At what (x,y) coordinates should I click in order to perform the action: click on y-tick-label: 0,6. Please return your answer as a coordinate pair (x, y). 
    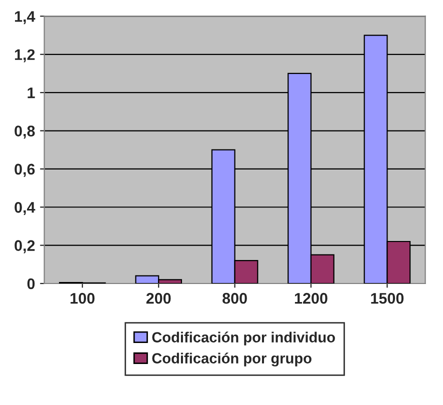
    Looking at the image, I should click on (24, 170).